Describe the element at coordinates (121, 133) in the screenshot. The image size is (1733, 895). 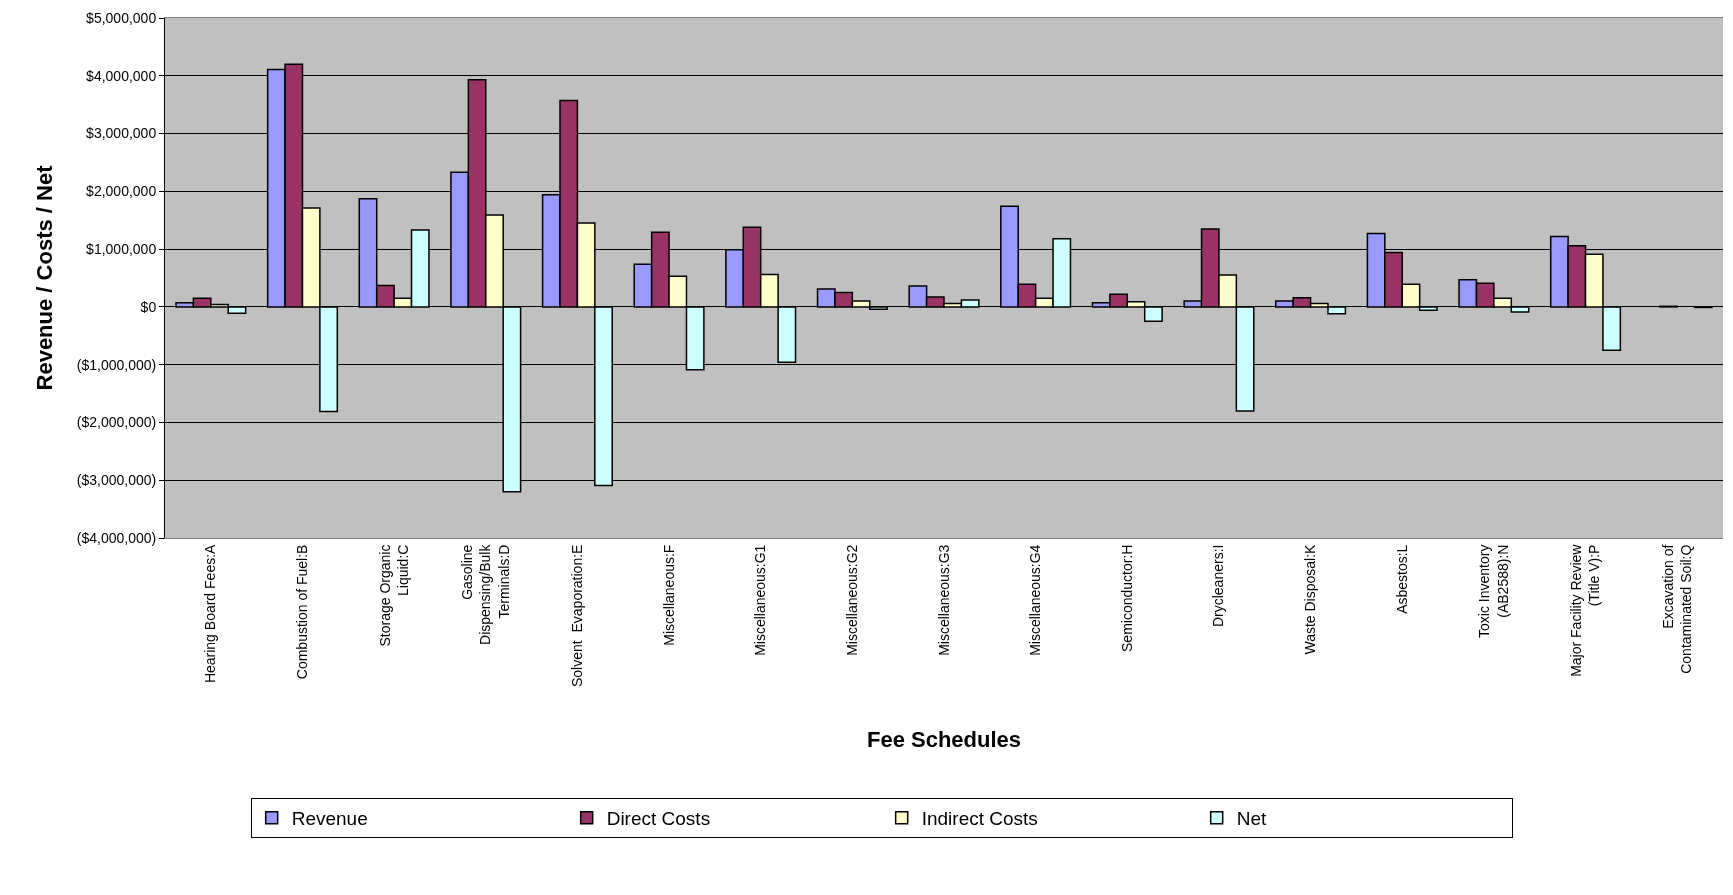
I see `y-tick-label: $3,000,000` at that location.